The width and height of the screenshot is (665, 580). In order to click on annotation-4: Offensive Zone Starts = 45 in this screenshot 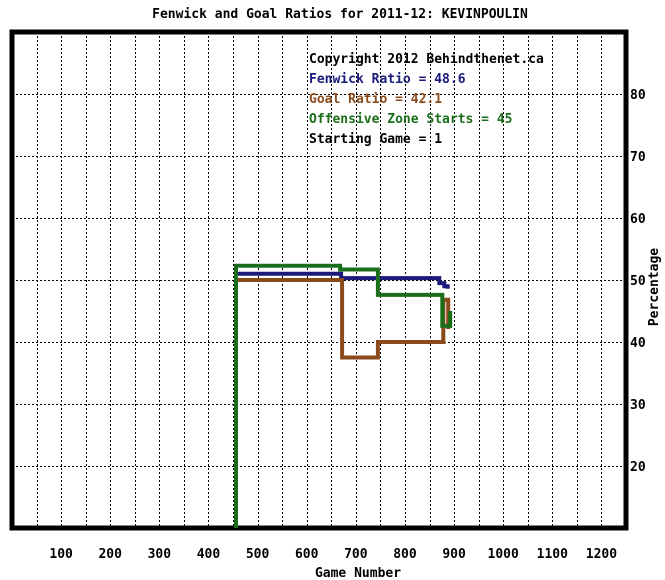, I will do `click(411, 119)`.